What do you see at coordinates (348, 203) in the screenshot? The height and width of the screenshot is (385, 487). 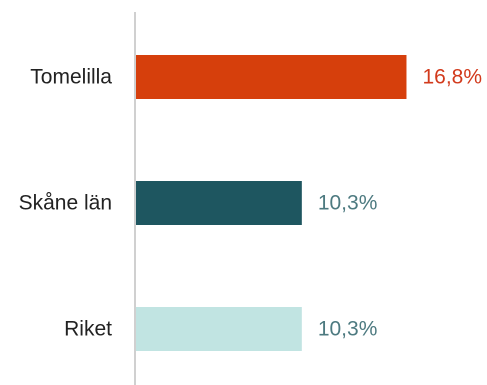 I see `value-label-1: 10,3%` at bounding box center [348, 203].